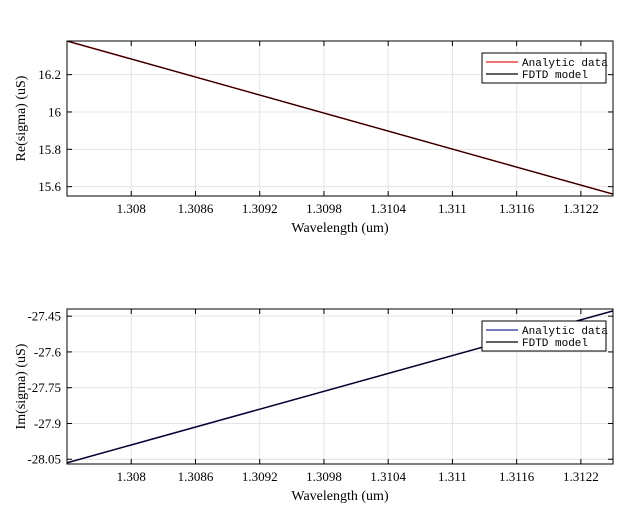 This screenshot has width=640, height=525. What do you see at coordinates (49, 74) in the screenshot?
I see `y-tick-label: 16.2` at bounding box center [49, 74].